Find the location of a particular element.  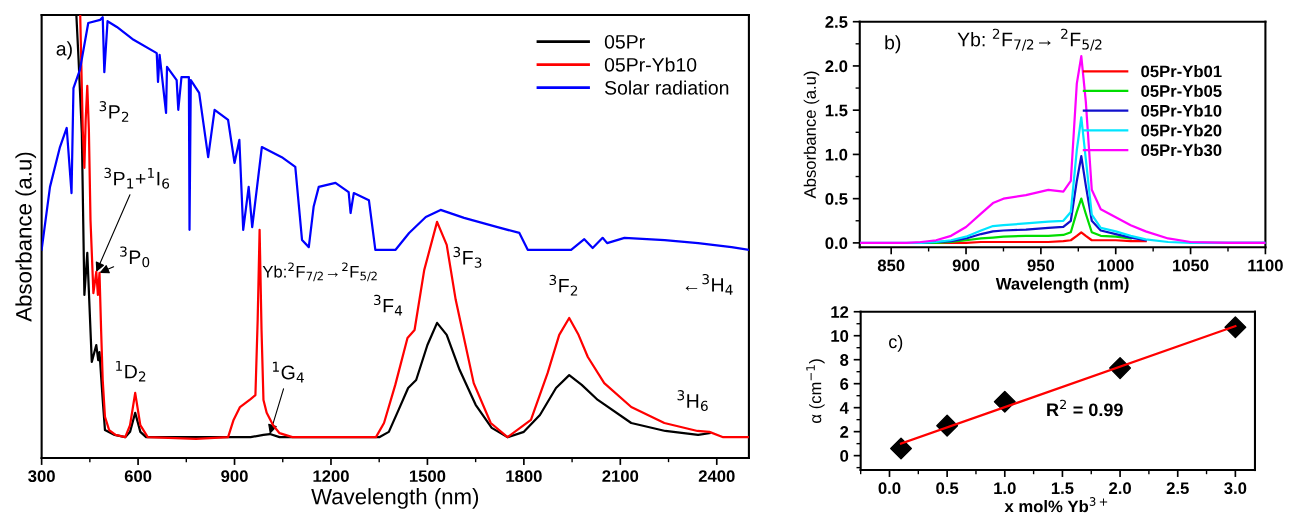

x-tick-label: 300 is located at coordinates (41, 476).